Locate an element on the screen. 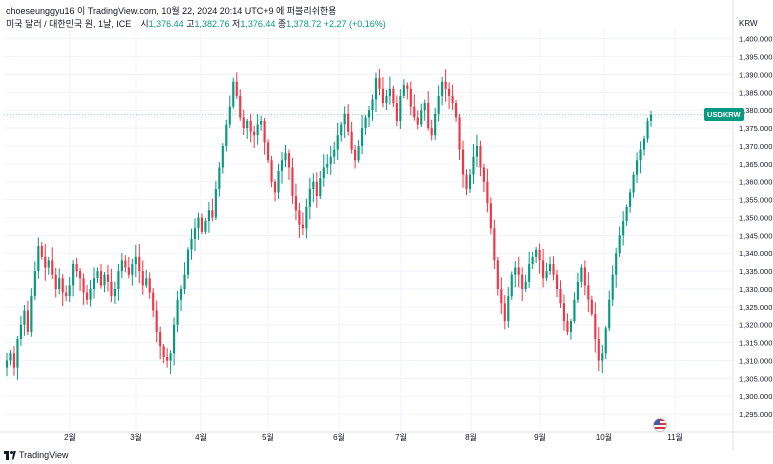 This screenshot has height=464, width=773. y-tick-label: 1,370.000 is located at coordinates (755, 146).